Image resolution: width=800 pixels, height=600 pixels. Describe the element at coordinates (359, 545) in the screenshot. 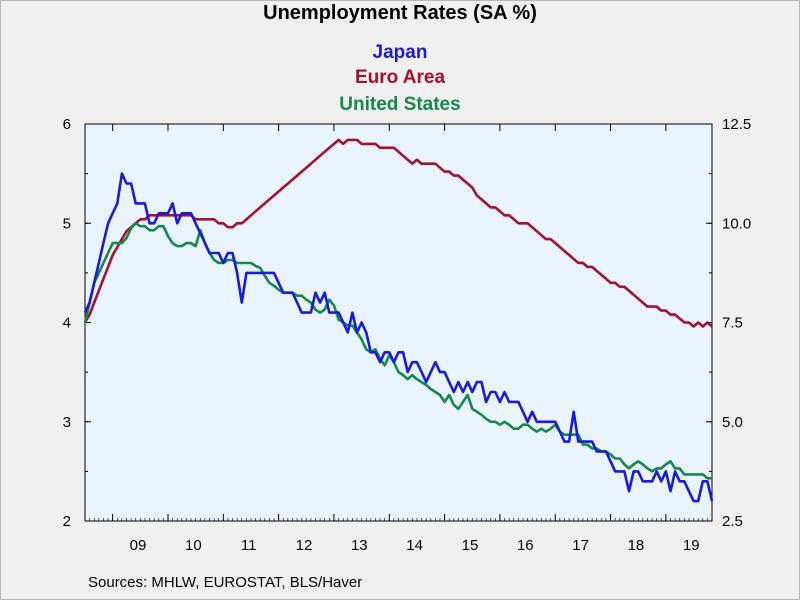

I see `x-tick-label: 13` at that location.